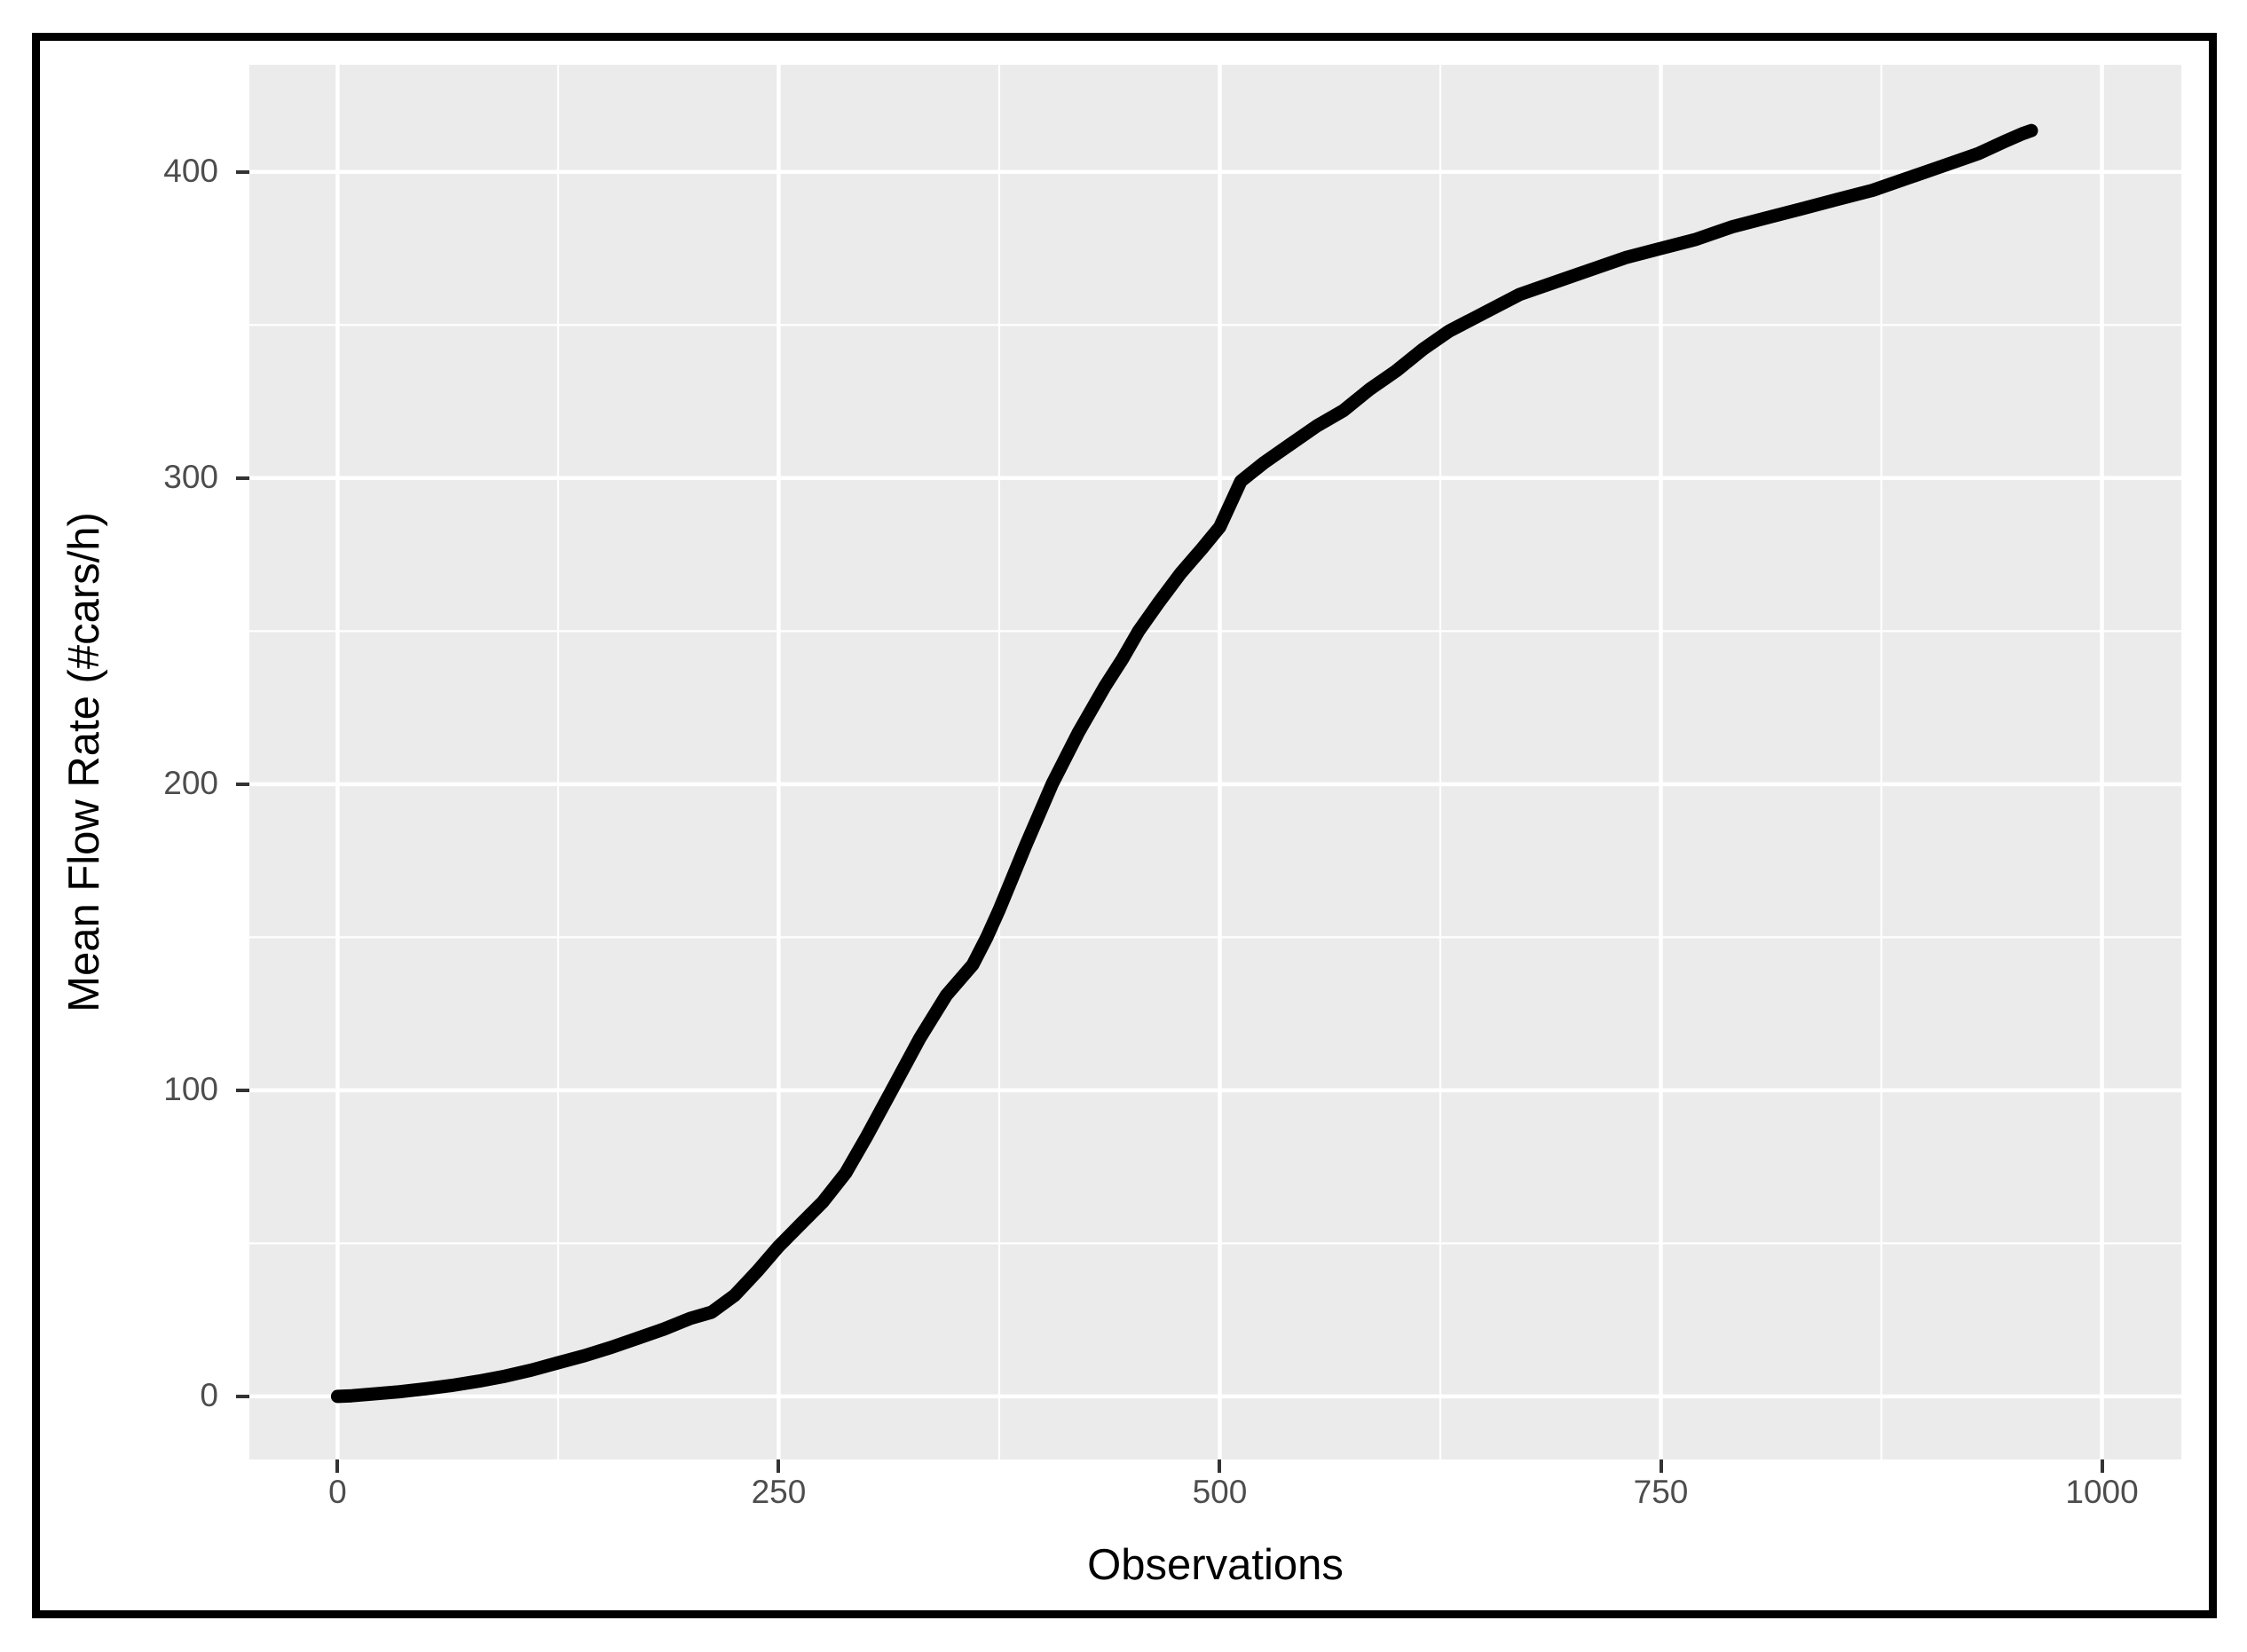  I want to click on x-tick-label: 250, so click(779, 1492).